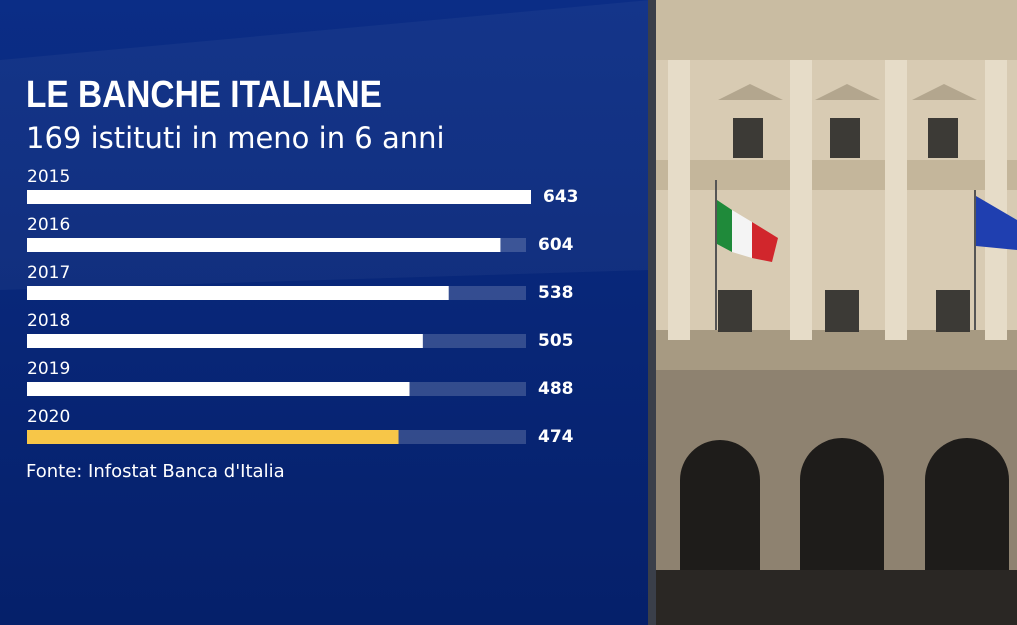 The width and height of the screenshot is (1017, 625). I want to click on category-label: 2018, so click(48, 321).